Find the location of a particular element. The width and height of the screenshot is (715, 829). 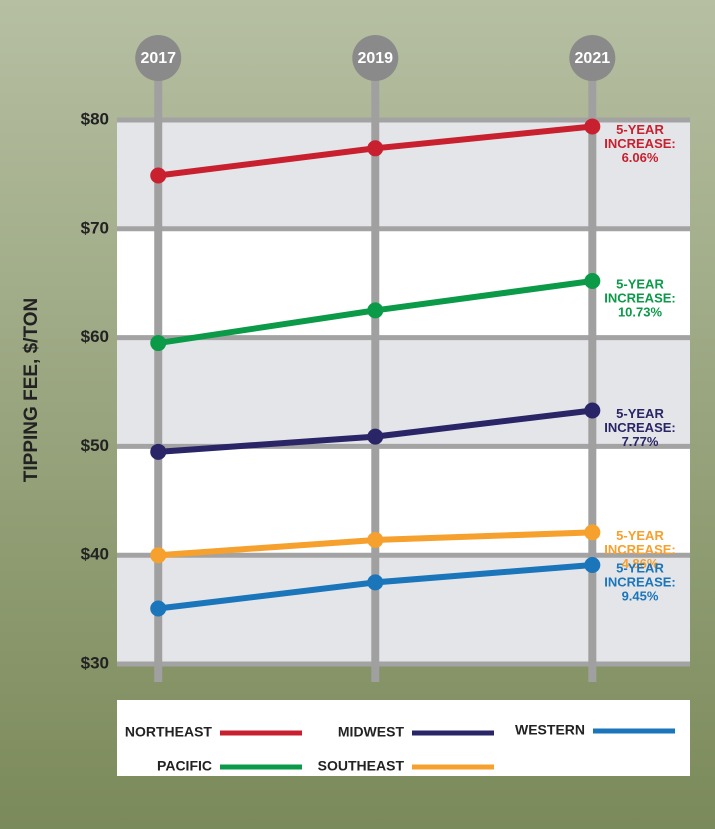

legend-label: WESTERN is located at coordinates (550, 730).